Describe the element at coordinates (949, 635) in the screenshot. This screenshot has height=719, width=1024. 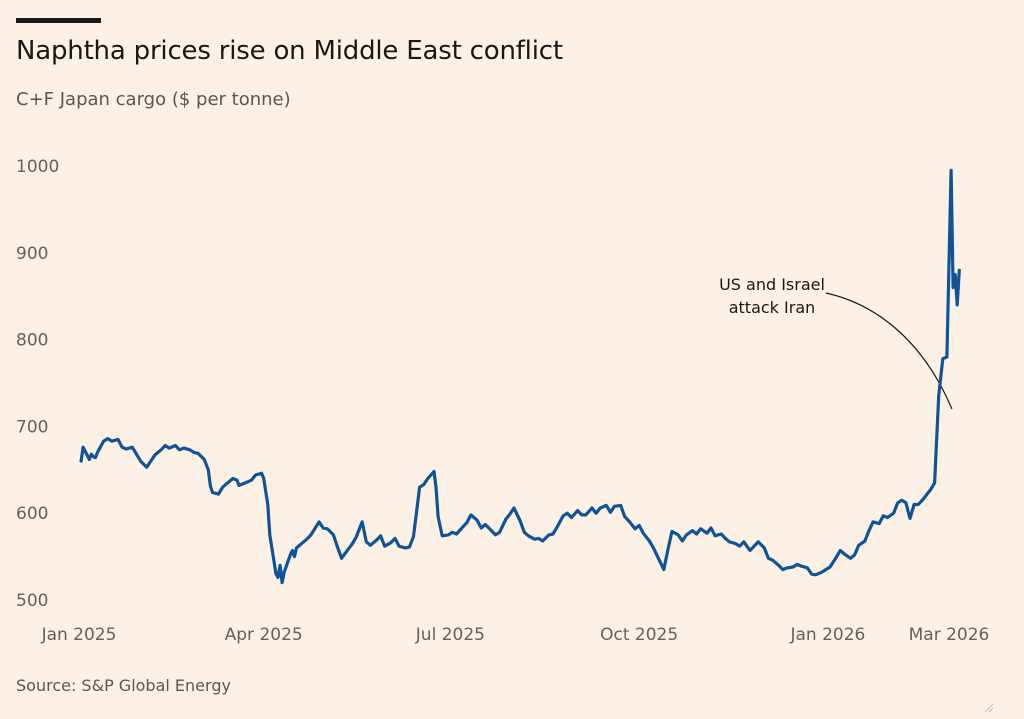
I see `x-tick-label-5: Mar 2026` at that location.